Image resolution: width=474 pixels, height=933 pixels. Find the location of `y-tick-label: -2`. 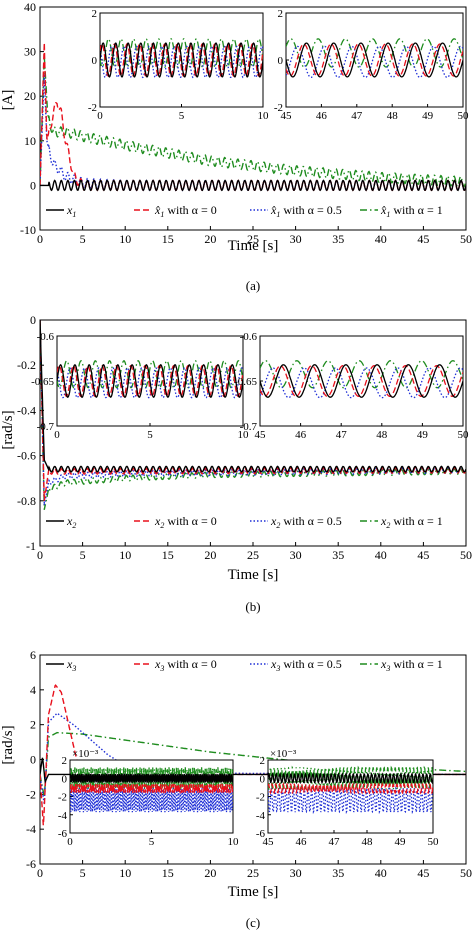

y-tick-label: -2 is located at coordinates (31, 794).